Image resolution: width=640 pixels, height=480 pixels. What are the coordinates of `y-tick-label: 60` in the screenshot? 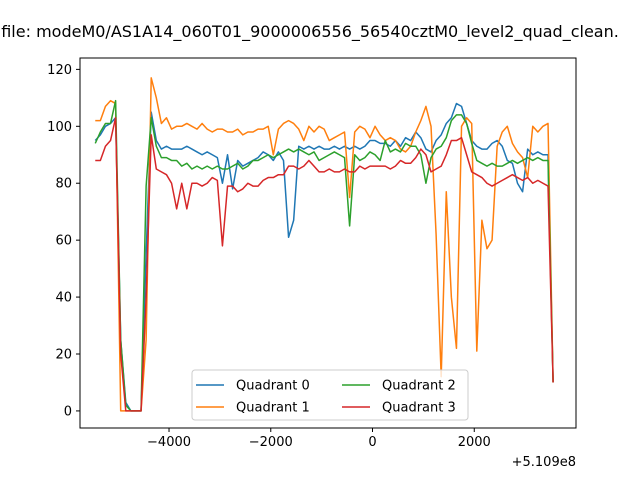 It's located at (63, 241).